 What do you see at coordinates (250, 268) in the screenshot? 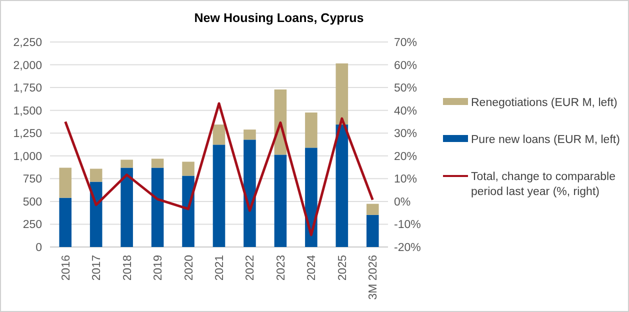
I see `x-tick-label: 2022` at bounding box center [250, 268].